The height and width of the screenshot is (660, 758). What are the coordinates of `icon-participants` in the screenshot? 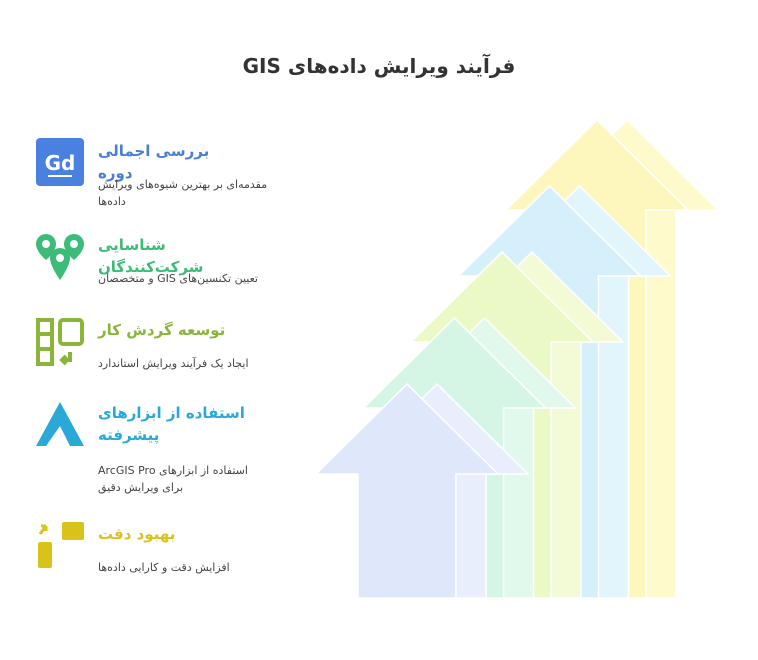 It's located at (60, 257).